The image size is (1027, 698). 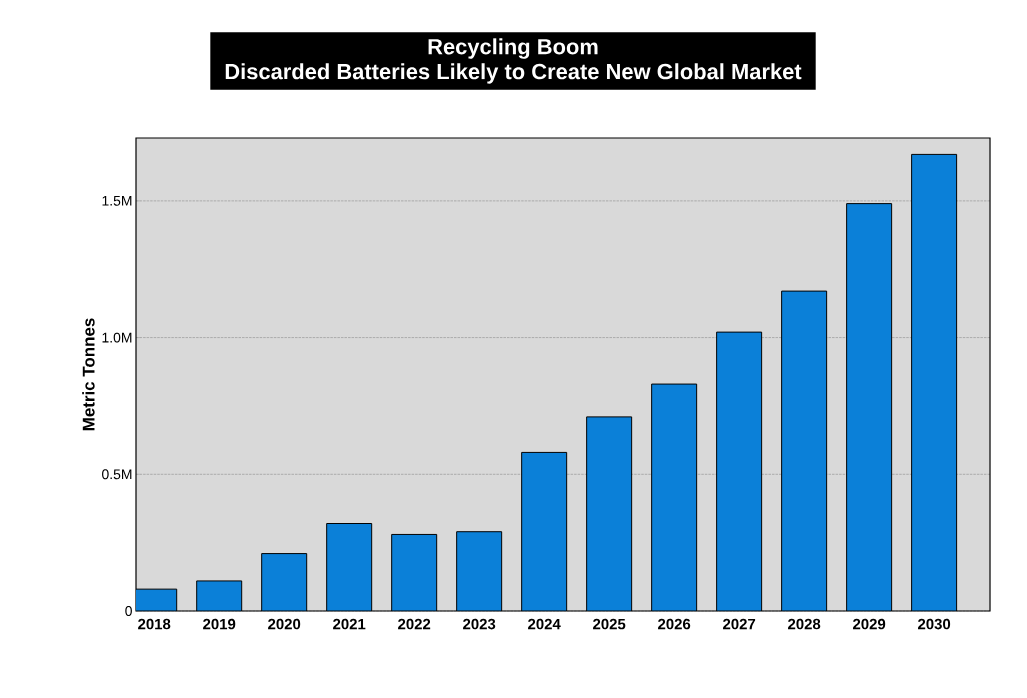 What do you see at coordinates (349, 624) in the screenshot?
I see `x-tick-label: 2021` at bounding box center [349, 624].